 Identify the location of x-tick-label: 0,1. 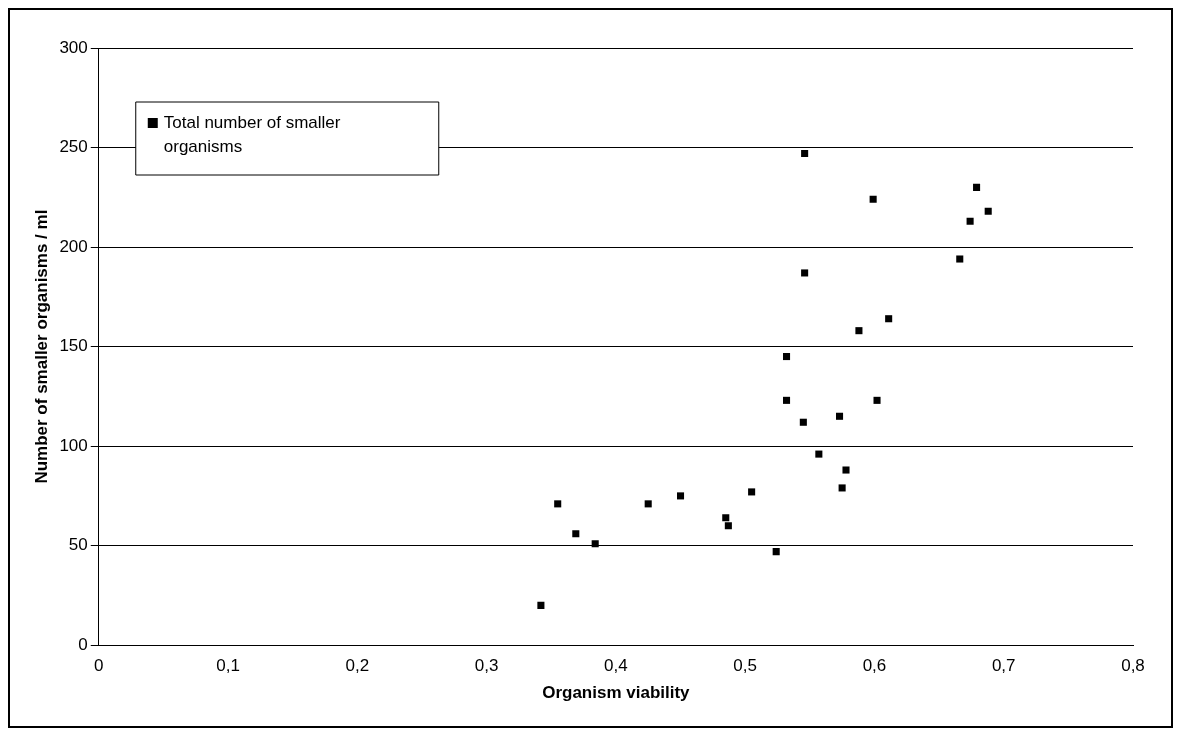
(228, 666).